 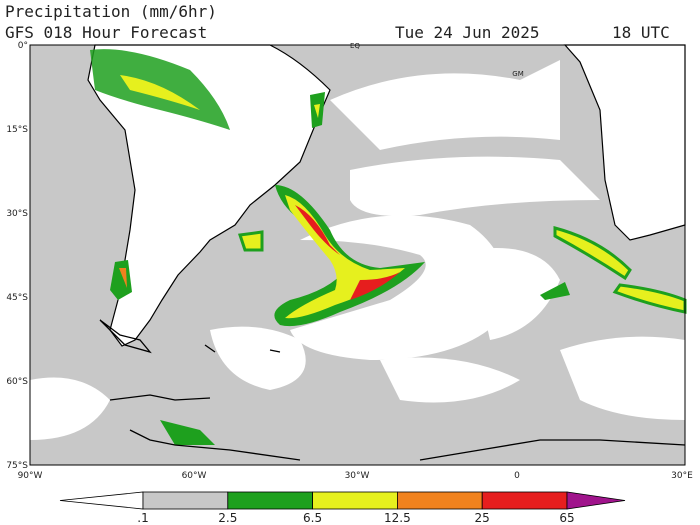 What do you see at coordinates (30, 476) in the screenshot?
I see `lon-label: 90°W` at bounding box center [30, 476].